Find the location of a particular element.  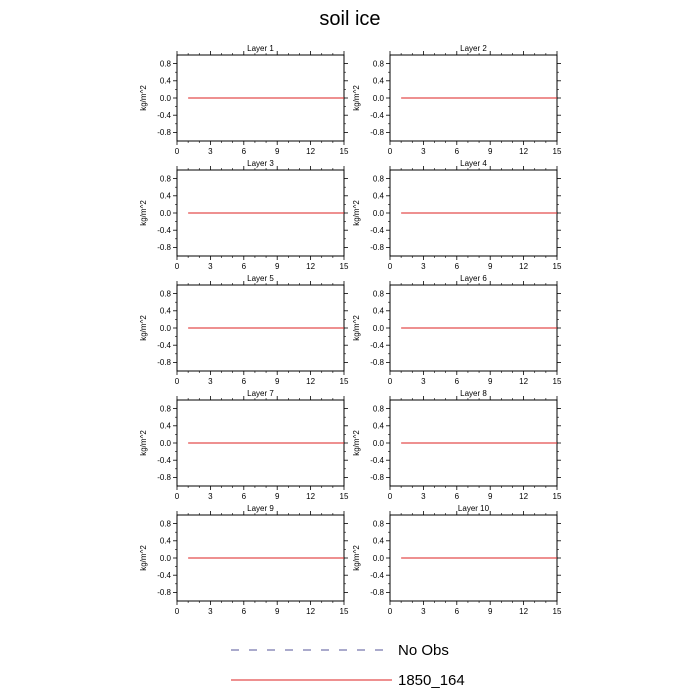

panel-1: Layer 1 0.8 0.4 0.0 -0.4 -0.8 0 3 6 9 12 15 kg/m^2 is located at coordinates (244, 100).